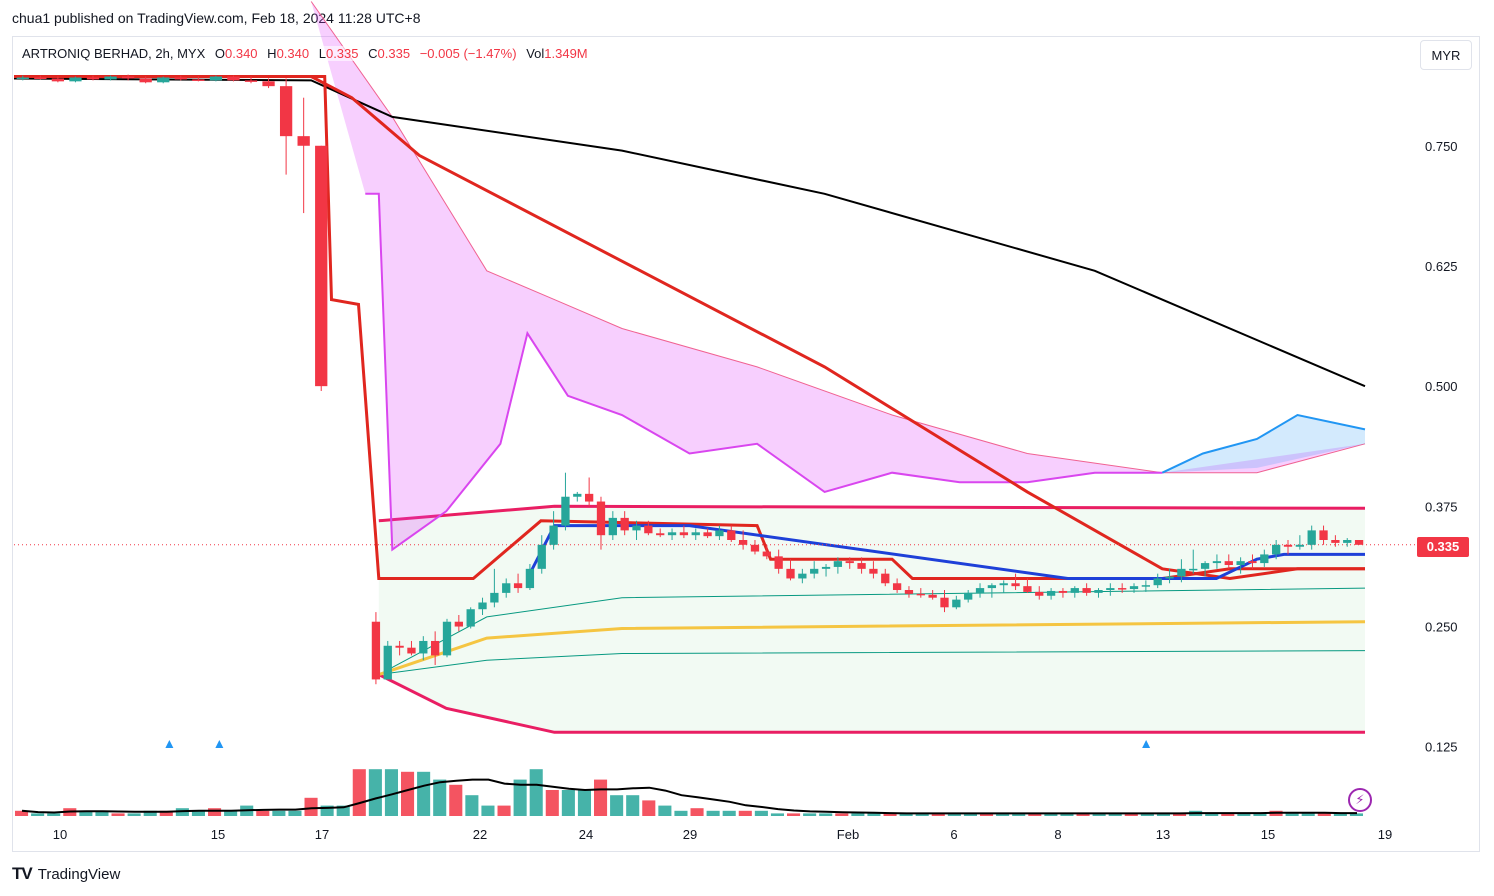 The image size is (1494, 896). What do you see at coordinates (1057, 834) in the screenshot?
I see `x-tick-label: 8` at bounding box center [1057, 834].